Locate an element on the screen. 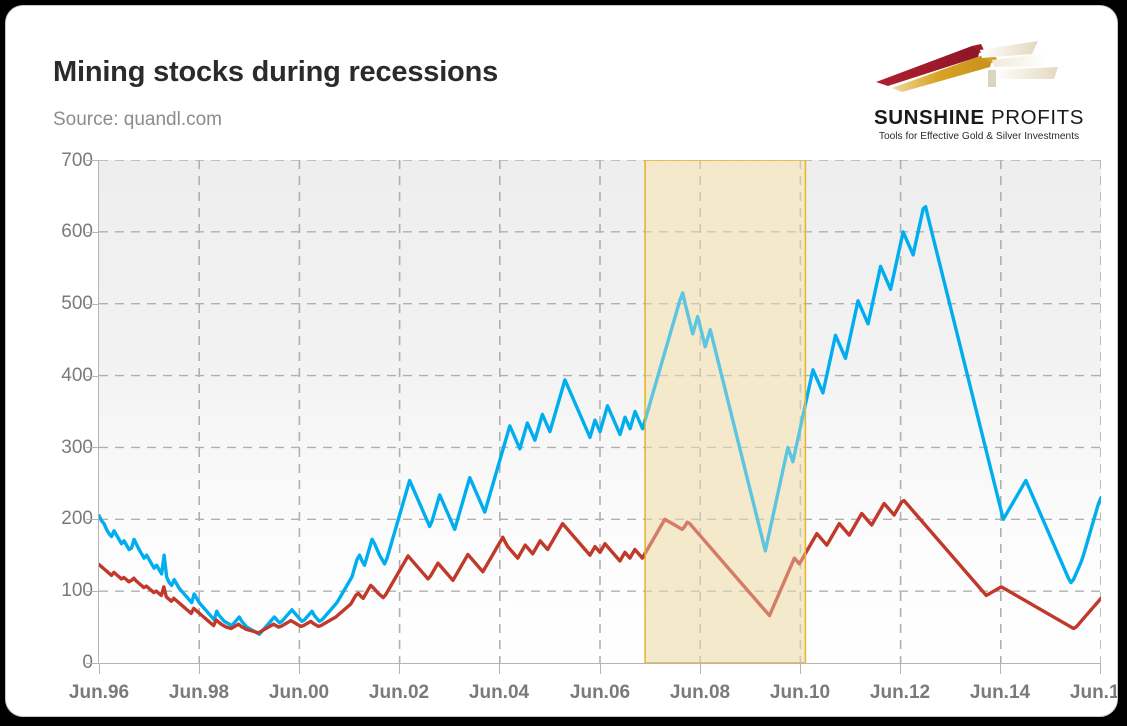 The width and height of the screenshot is (1127, 726). y-axis-line is located at coordinates (98, 412).